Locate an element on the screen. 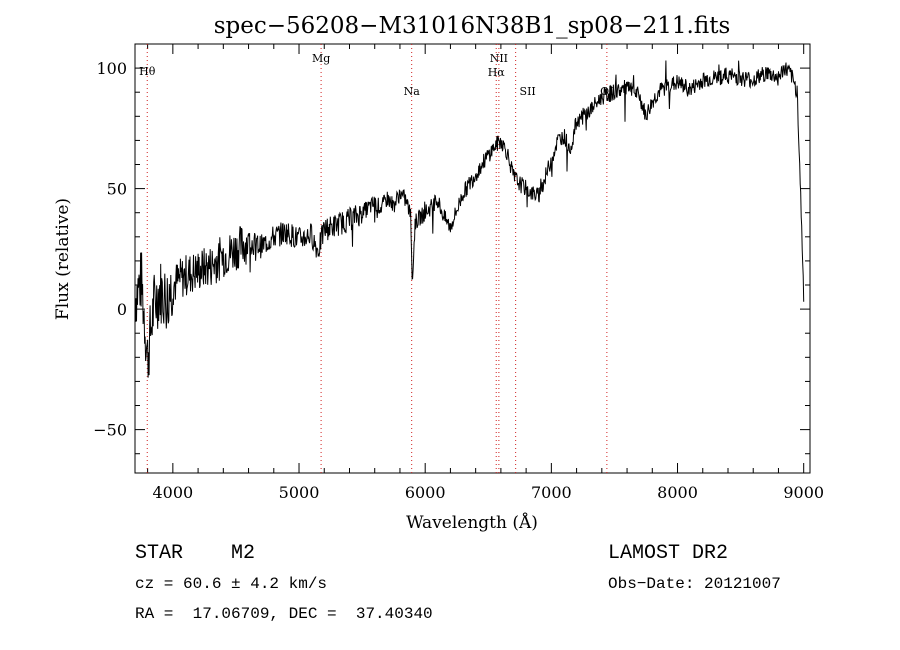 This screenshot has width=900, height=650. x-tick-label: 7000 is located at coordinates (551, 492).